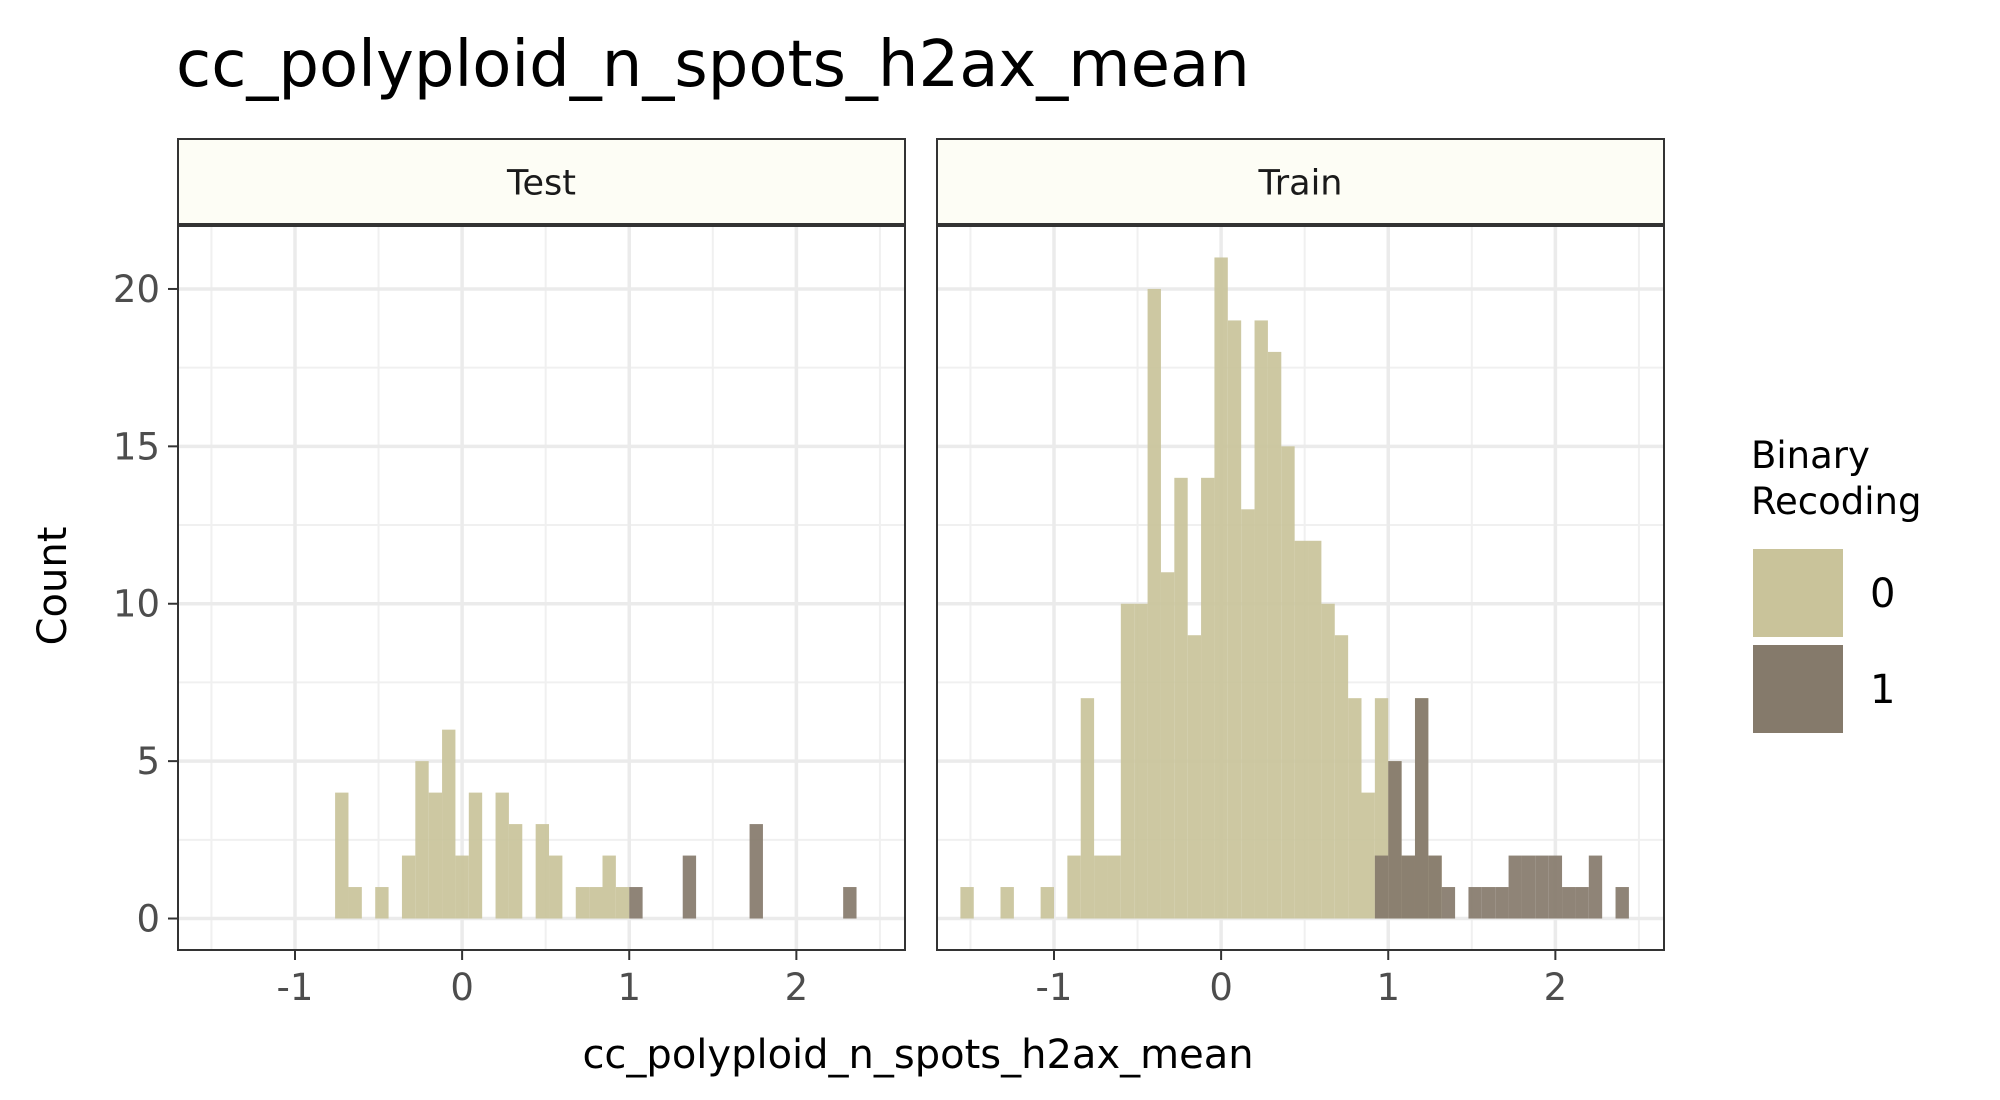 This screenshot has width=2000, height=1100. Describe the element at coordinates (1882, 594) in the screenshot. I see `legend-label: 0` at that location.